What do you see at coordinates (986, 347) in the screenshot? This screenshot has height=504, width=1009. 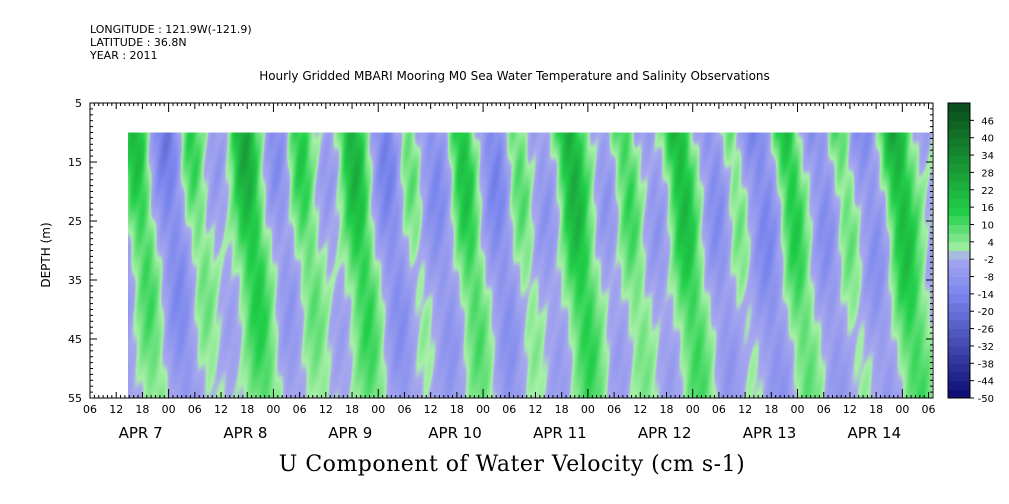 I see `colorbar-label: -32` at bounding box center [986, 347].